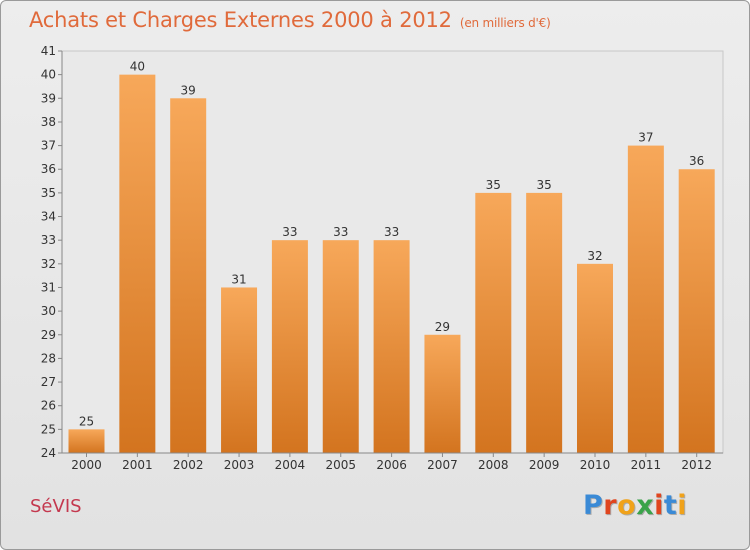 The width and height of the screenshot is (750, 550). I want to click on x-tick-label: 2008, so click(493, 465).